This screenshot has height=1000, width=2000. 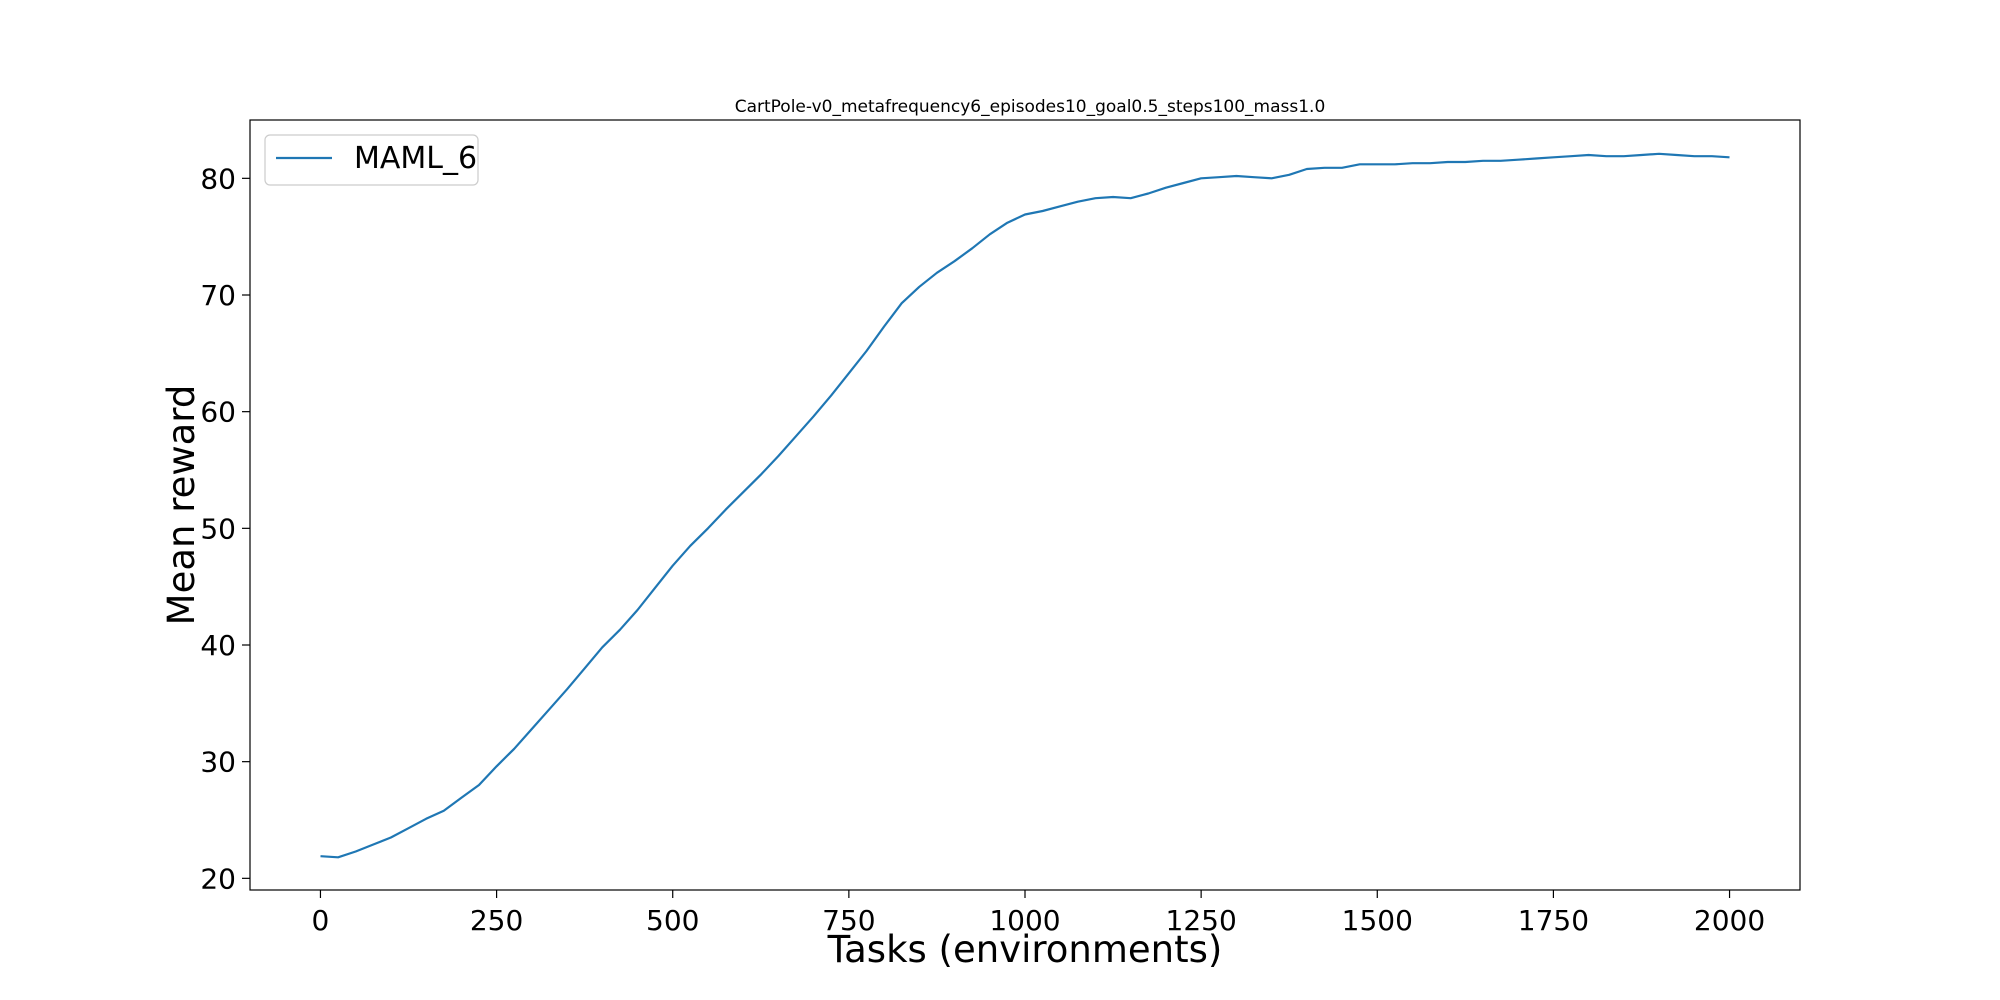 What do you see at coordinates (672, 920) in the screenshot?
I see `x-tick-label: 500` at bounding box center [672, 920].